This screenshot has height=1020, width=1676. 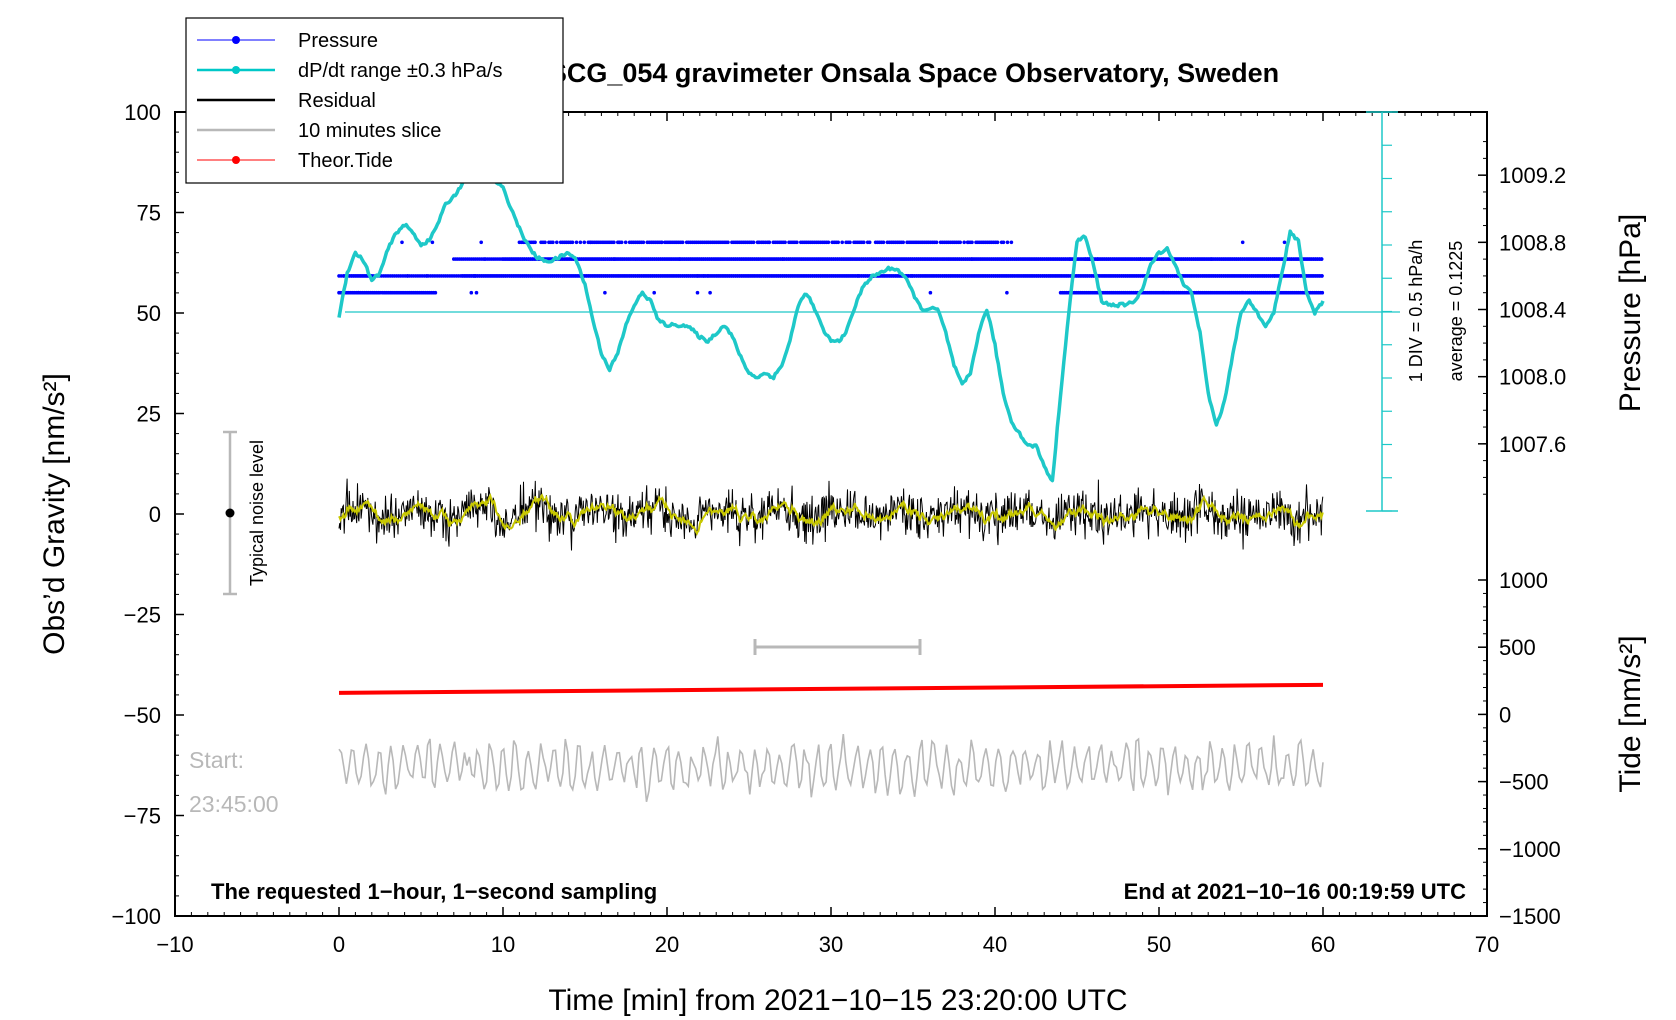 I want to click on x-axis-label: Time [min] from 2021−10−15 23:20:00 UTC, so click(x=837, y=1000).